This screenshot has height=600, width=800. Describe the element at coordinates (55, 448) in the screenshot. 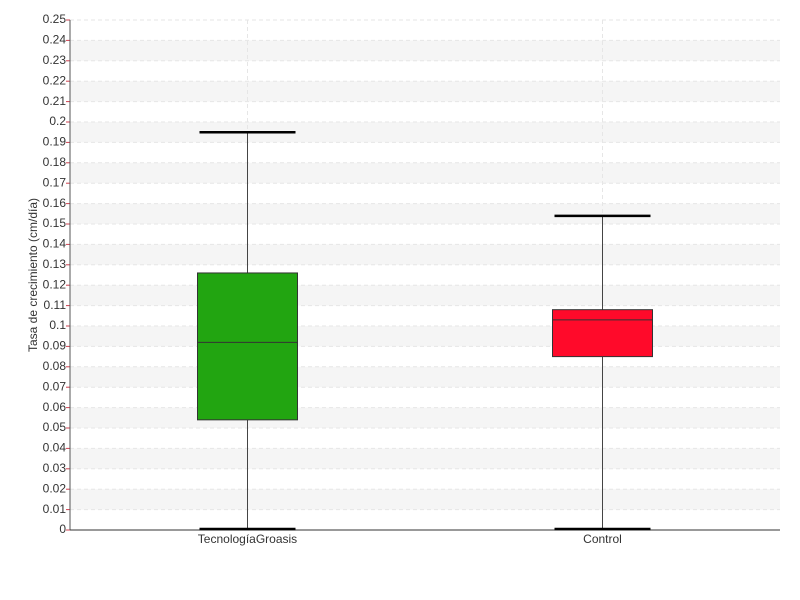

I see `y-tick-label: 0.04` at that location.